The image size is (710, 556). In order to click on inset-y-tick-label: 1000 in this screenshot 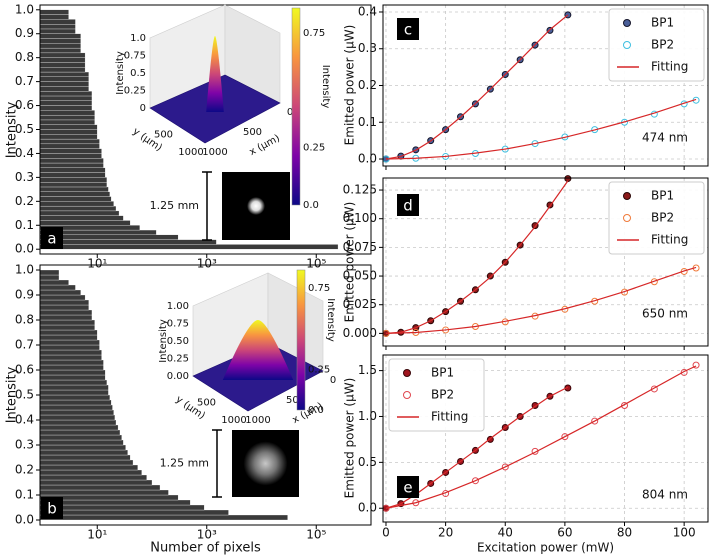, I will do `click(190, 152)`.